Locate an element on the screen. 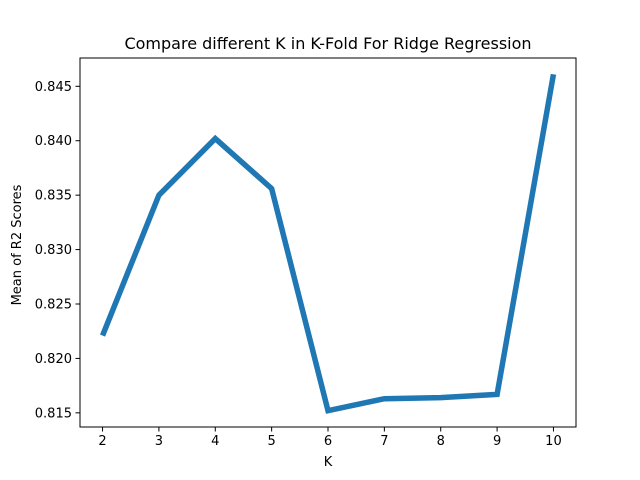 The image size is (640, 480). y-tick-label: 0.825 is located at coordinates (53, 305).